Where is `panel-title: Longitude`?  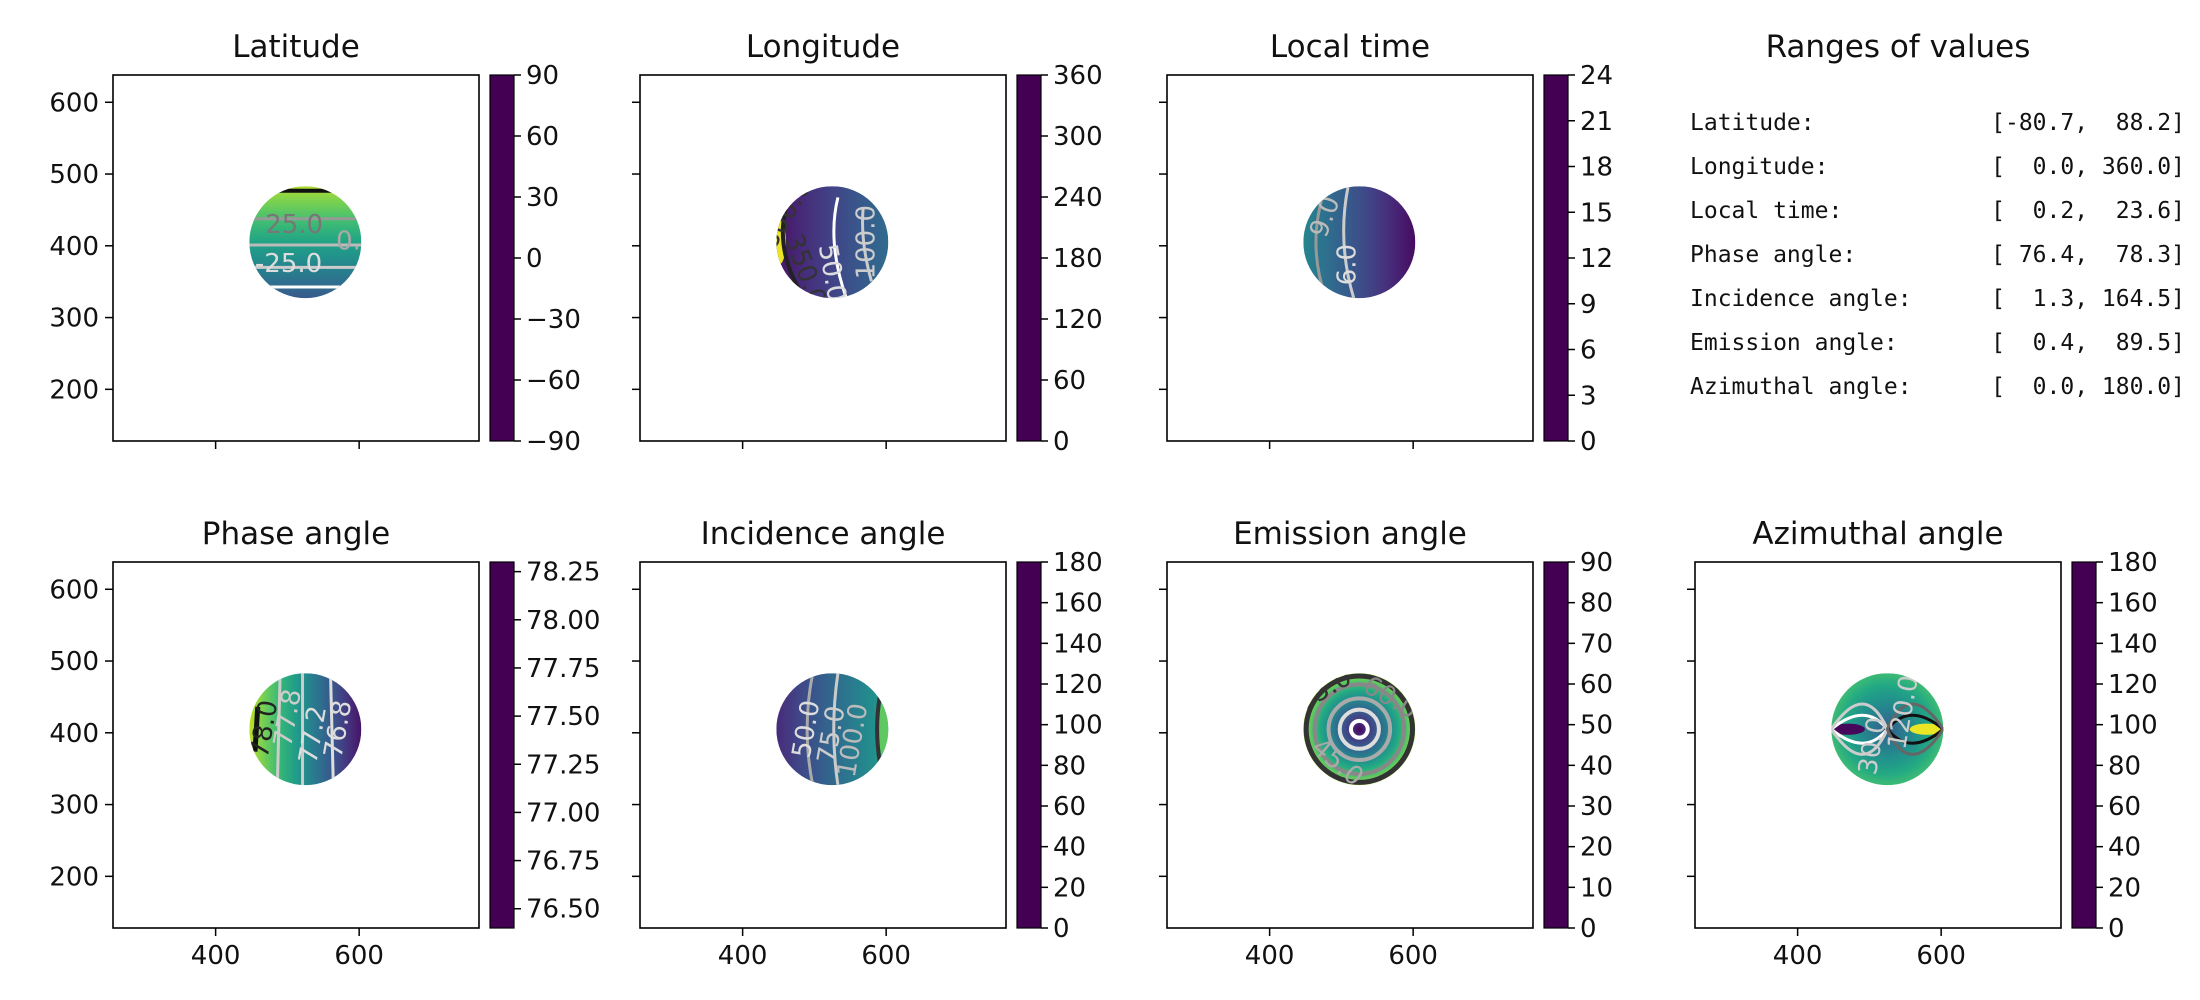
panel-title: Longitude is located at coordinates (823, 47).